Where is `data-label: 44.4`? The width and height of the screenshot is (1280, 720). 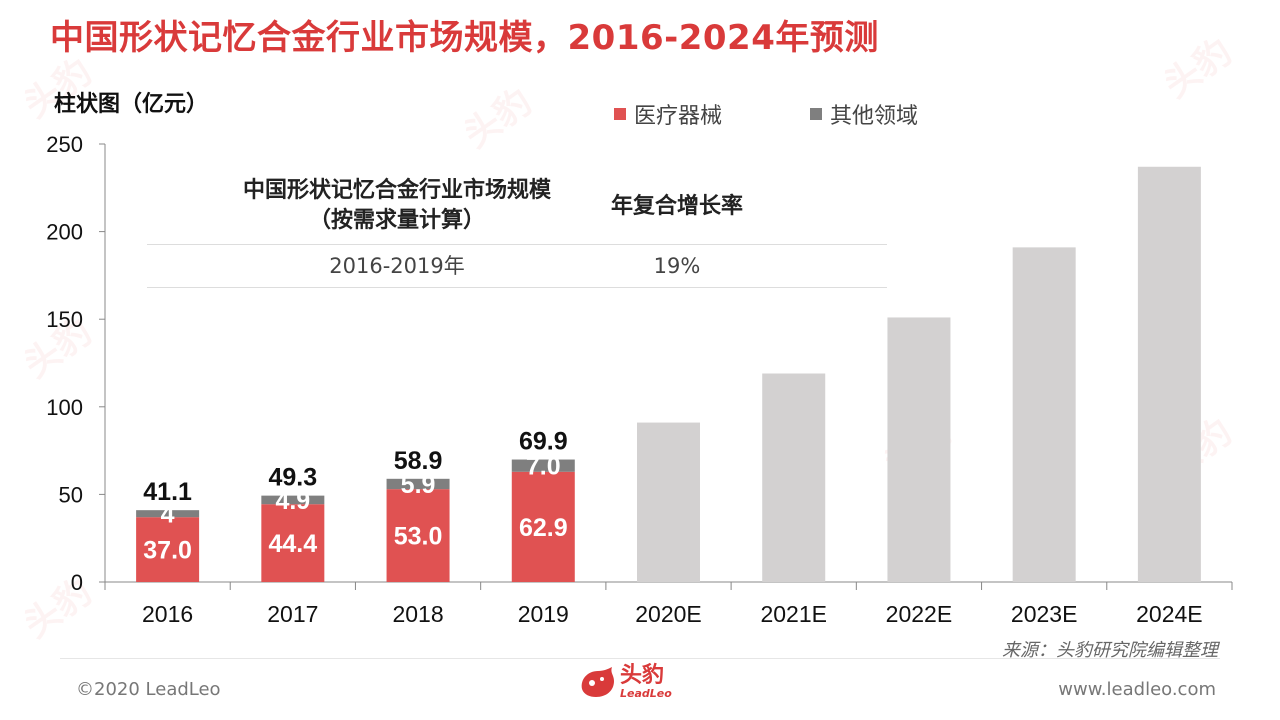
data-label: 44.4 is located at coordinates (292, 544).